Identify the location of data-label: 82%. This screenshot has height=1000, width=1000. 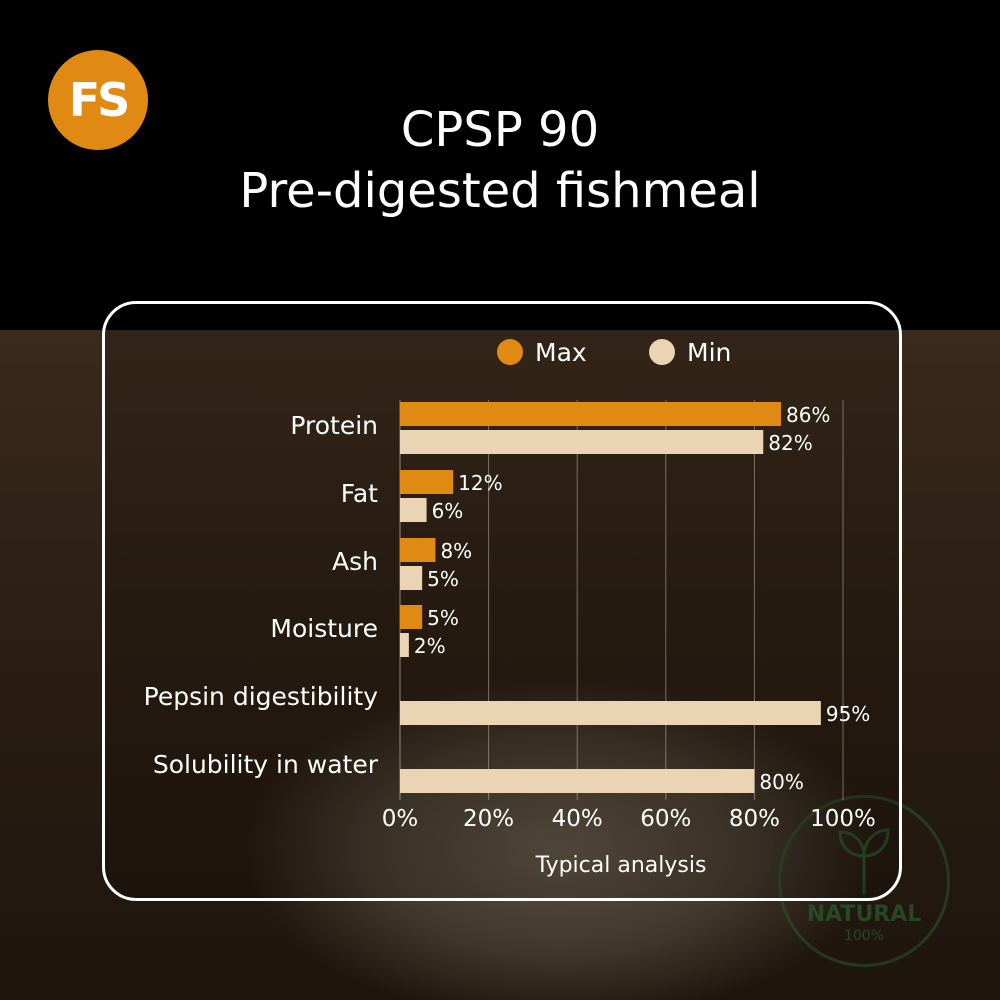
(790, 443).